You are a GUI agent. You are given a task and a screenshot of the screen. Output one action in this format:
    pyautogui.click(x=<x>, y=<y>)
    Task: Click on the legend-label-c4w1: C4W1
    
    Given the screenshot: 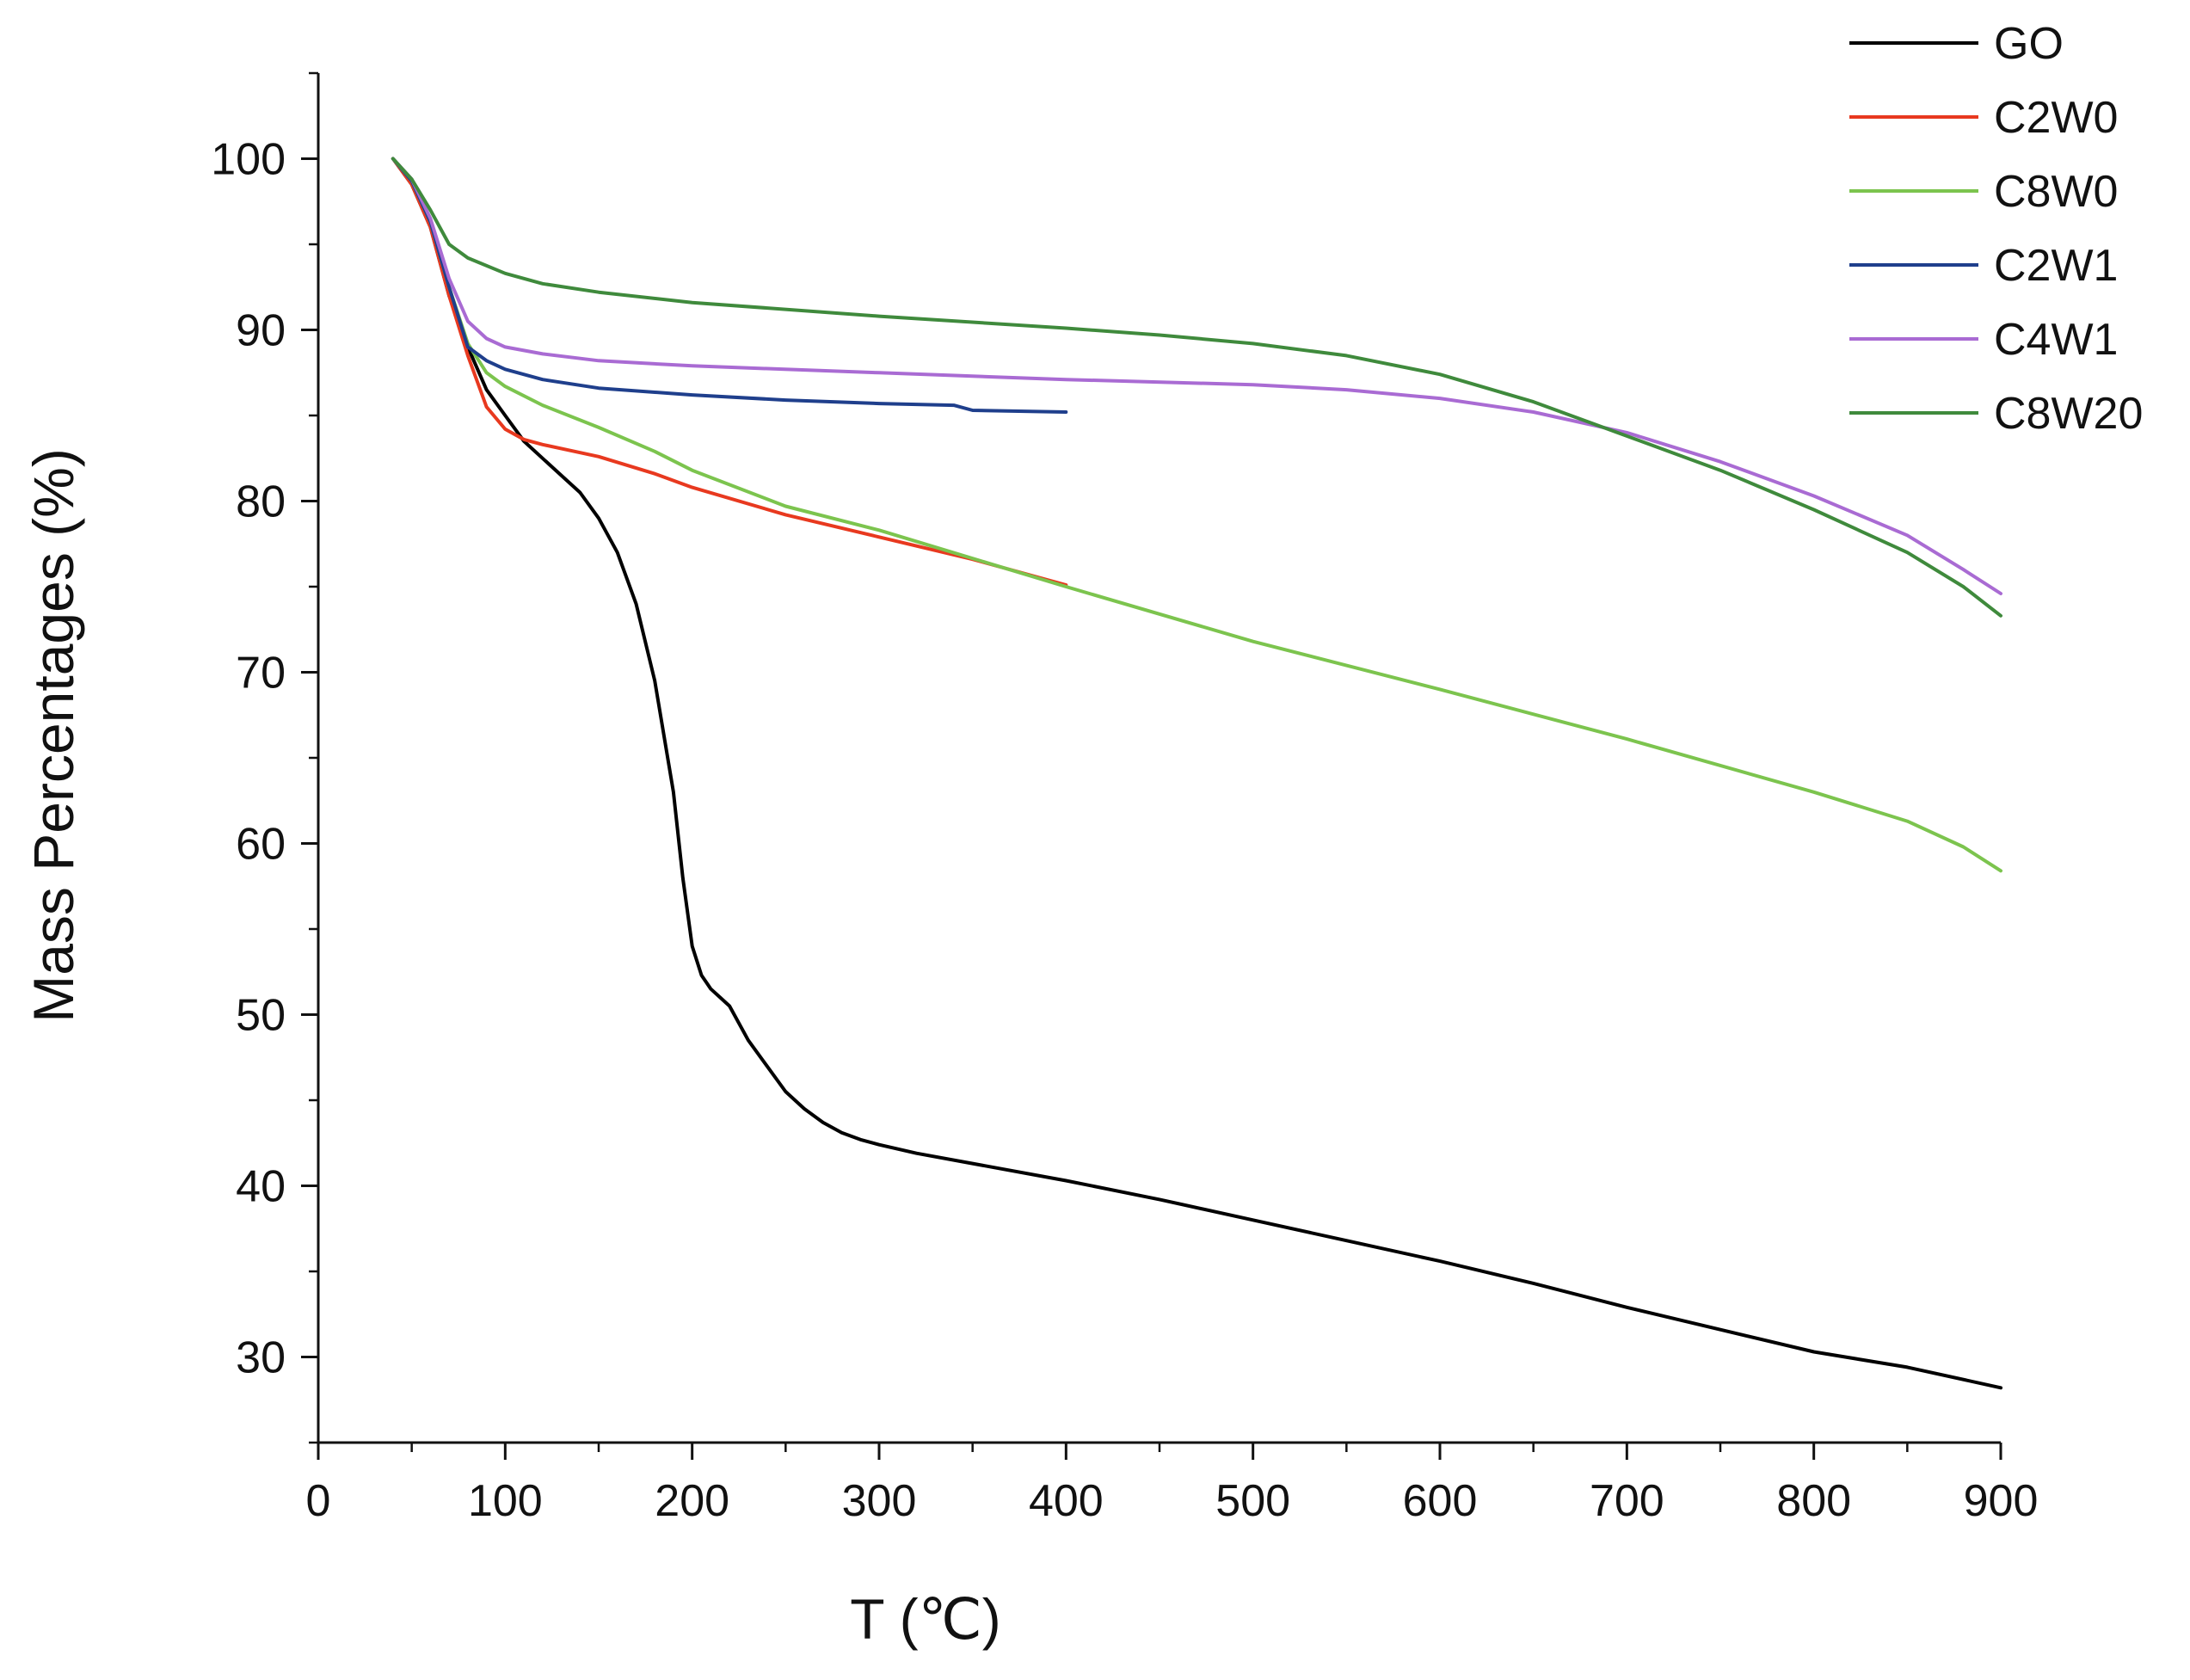 What is the action you would take?
    pyautogui.click(x=2056, y=340)
    